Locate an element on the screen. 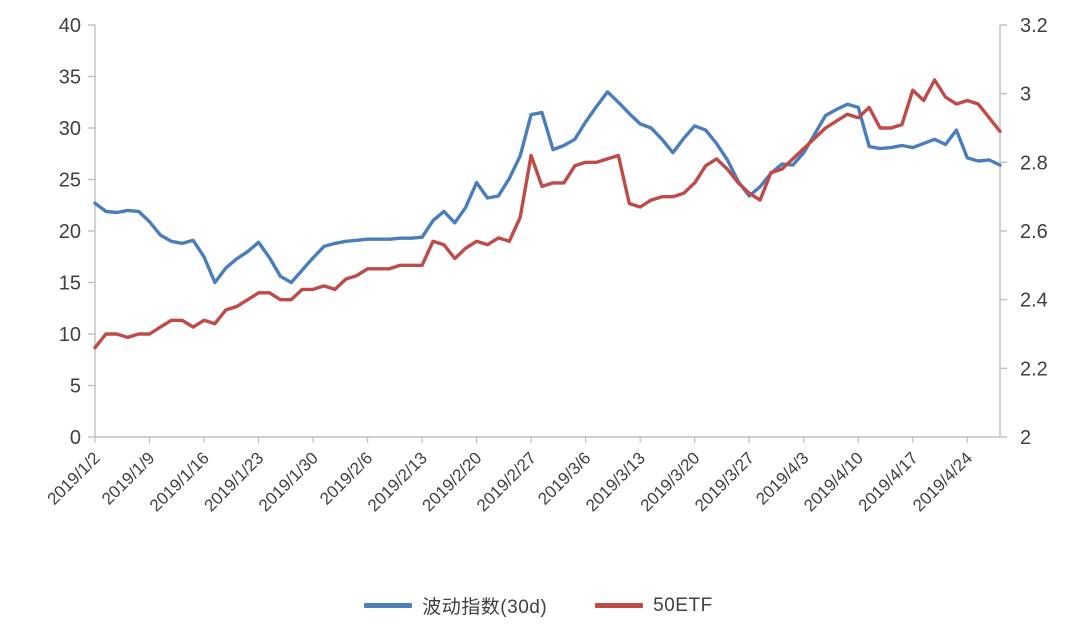 The width and height of the screenshot is (1077, 636). x-axis-tick-label: 2019/4/24 is located at coordinates (942, 481).